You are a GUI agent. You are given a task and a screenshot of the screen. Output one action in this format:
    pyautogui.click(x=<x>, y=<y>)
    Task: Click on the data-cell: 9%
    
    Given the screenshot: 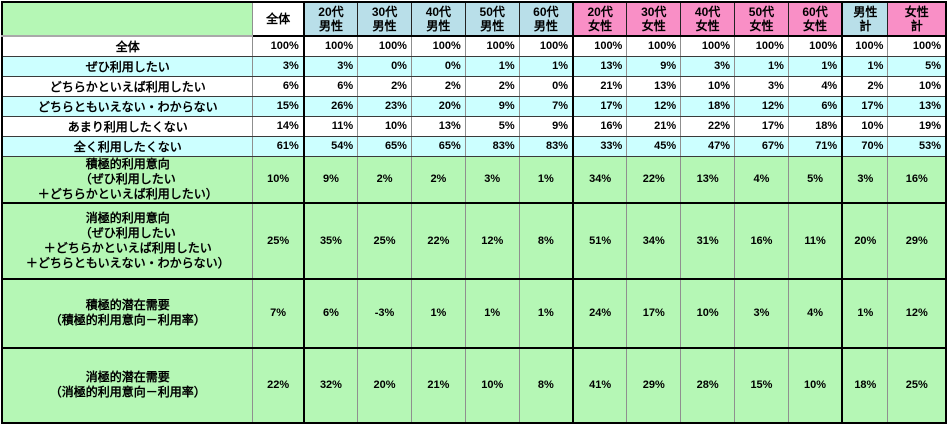 What is the action you would take?
    pyautogui.click(x=330, y=179)
    